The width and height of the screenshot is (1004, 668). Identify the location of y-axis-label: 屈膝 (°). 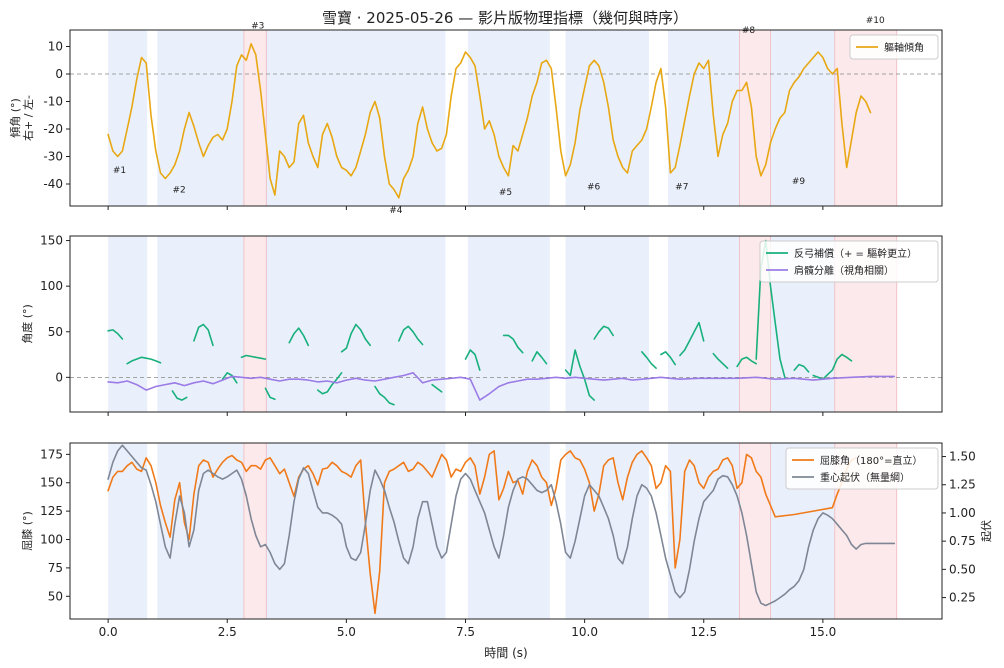
(27, 531).